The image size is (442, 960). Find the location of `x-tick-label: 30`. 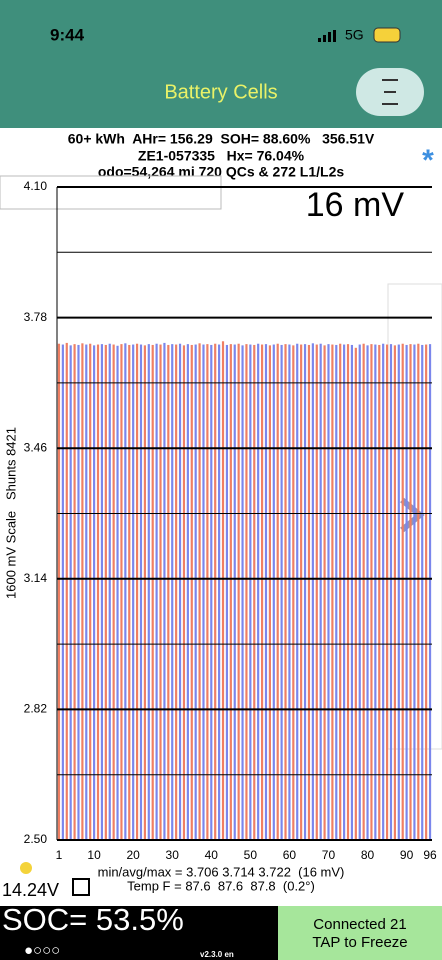

x-tick-label: 30 is located at coordinates (173, 855).